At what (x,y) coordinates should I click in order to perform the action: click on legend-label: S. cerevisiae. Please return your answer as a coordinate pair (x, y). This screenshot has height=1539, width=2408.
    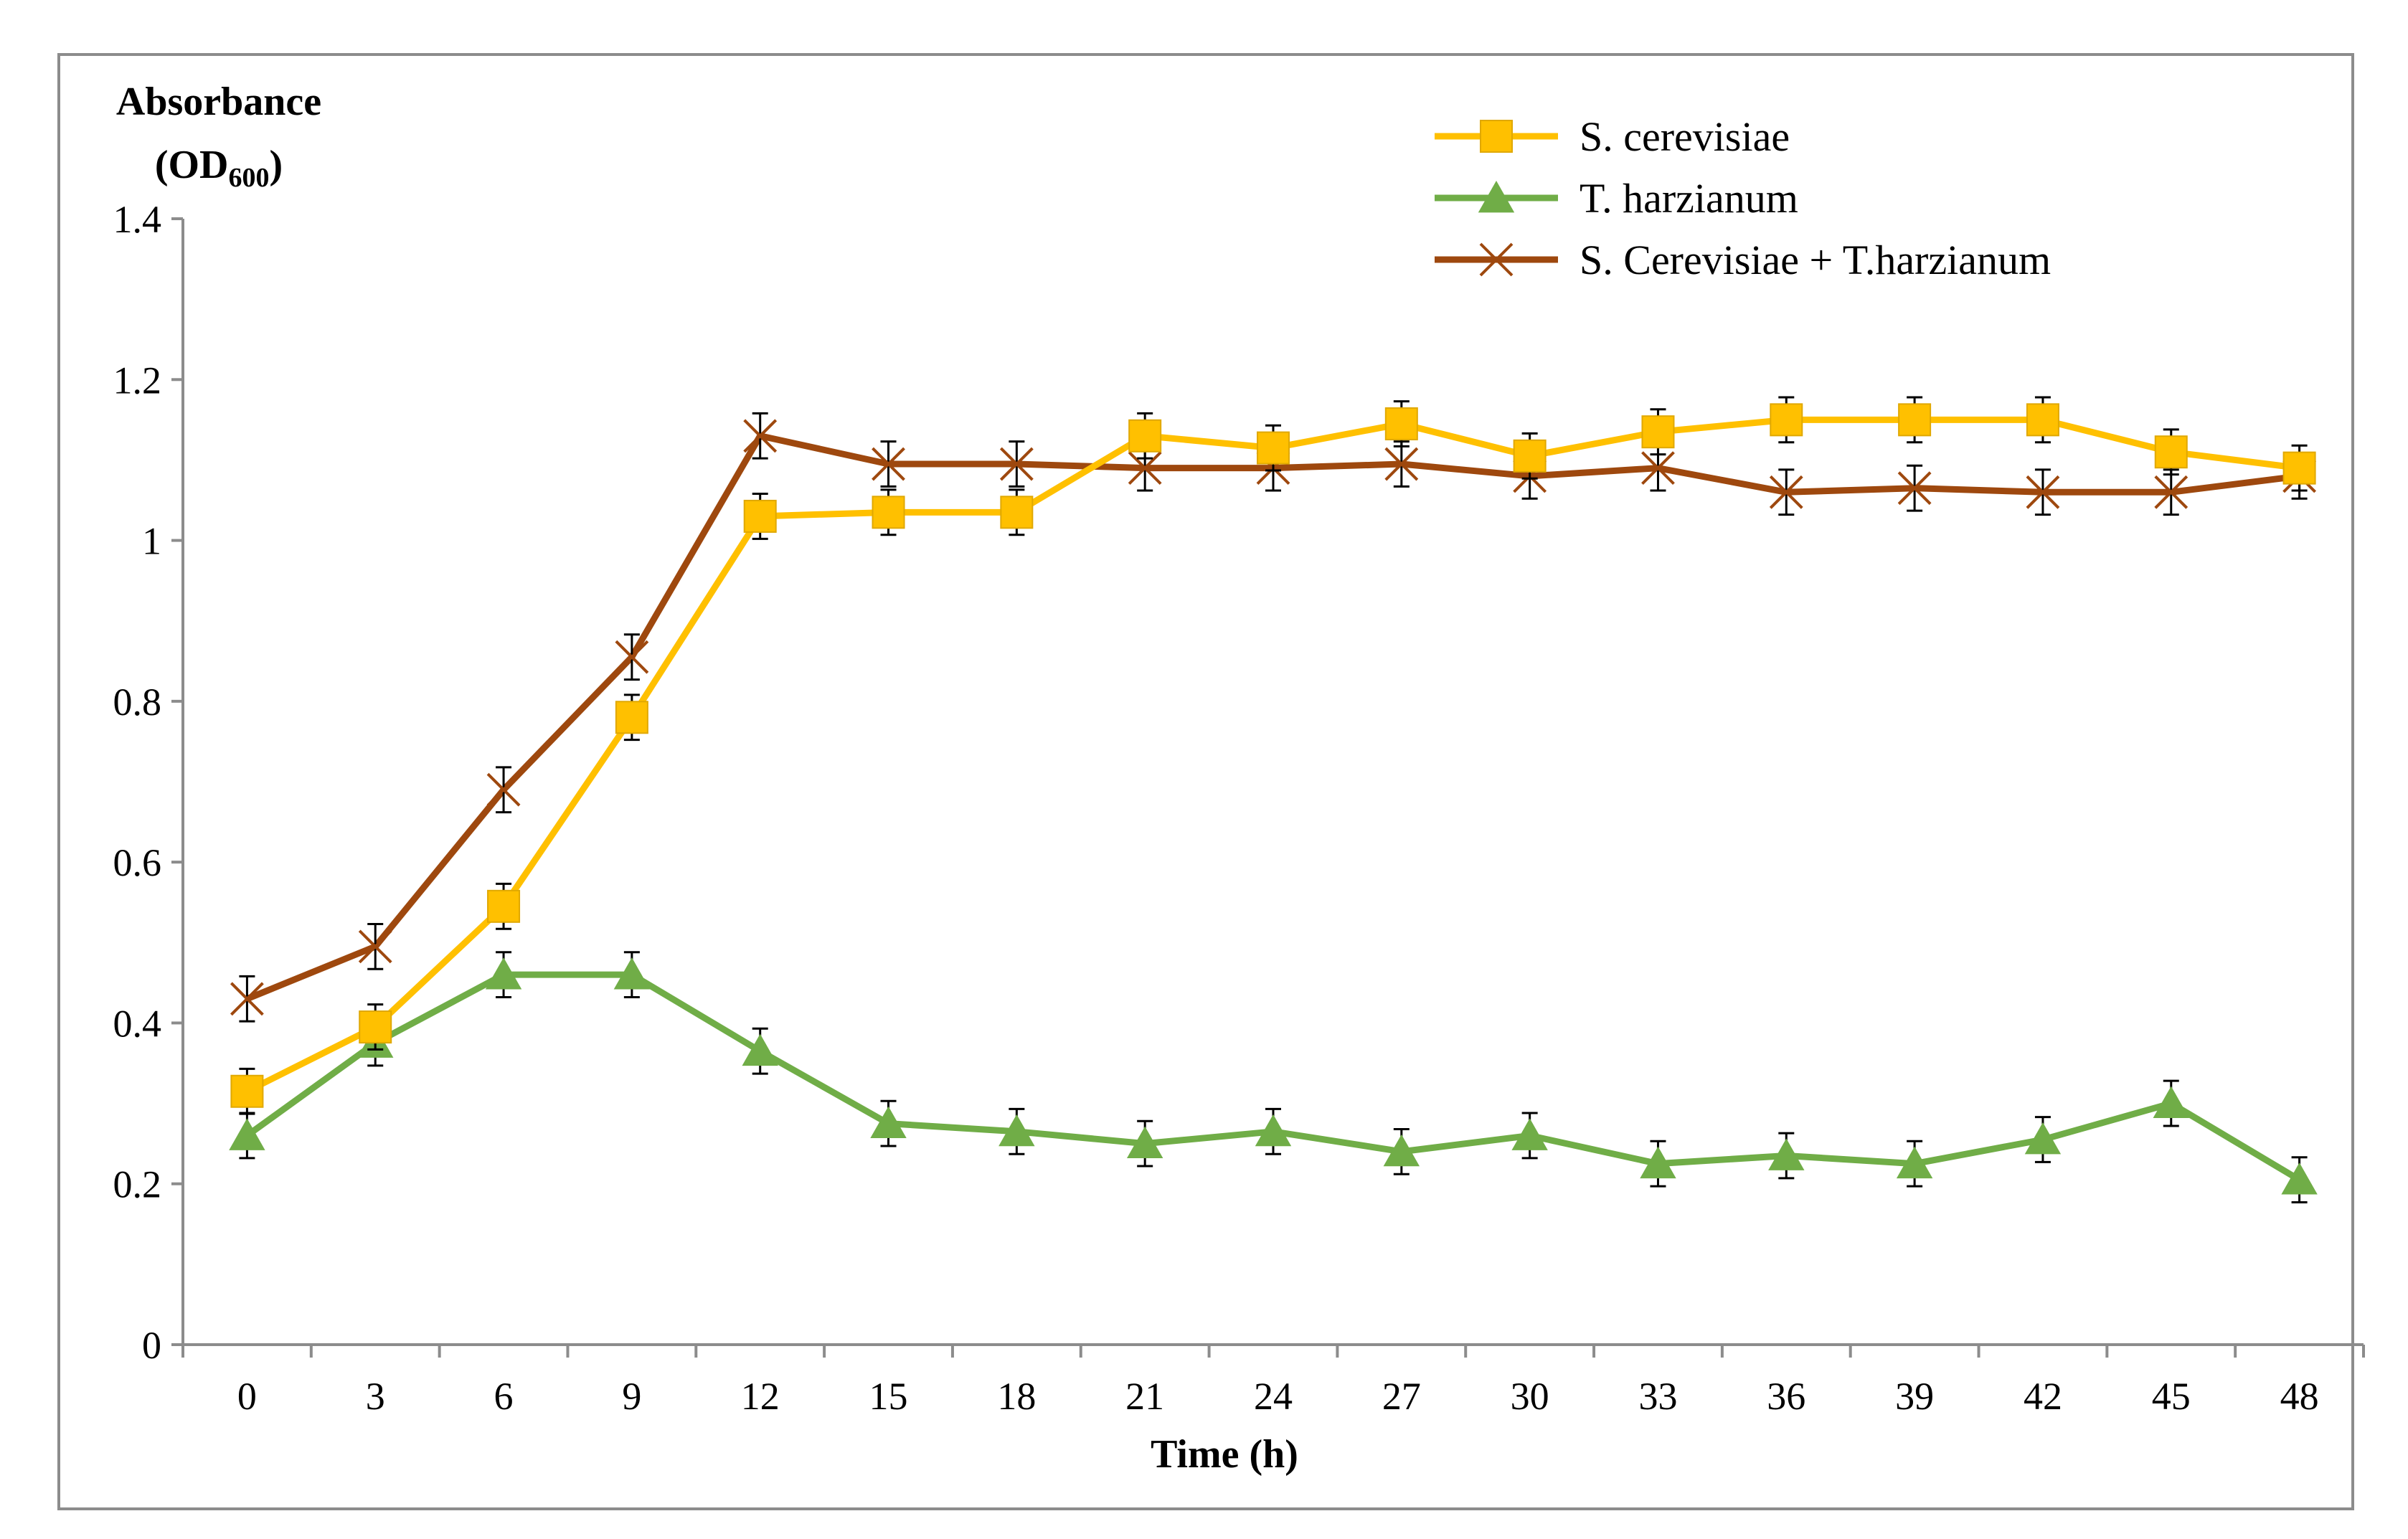
    Looking at the image, I should click on (1685, 136).